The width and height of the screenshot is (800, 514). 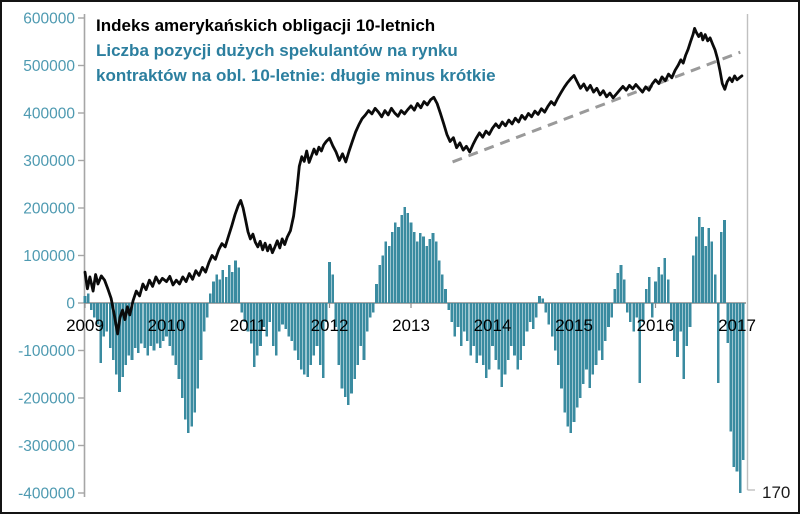 I want to click on x-axis-year-label: 2015, so click(x=574, y=325).